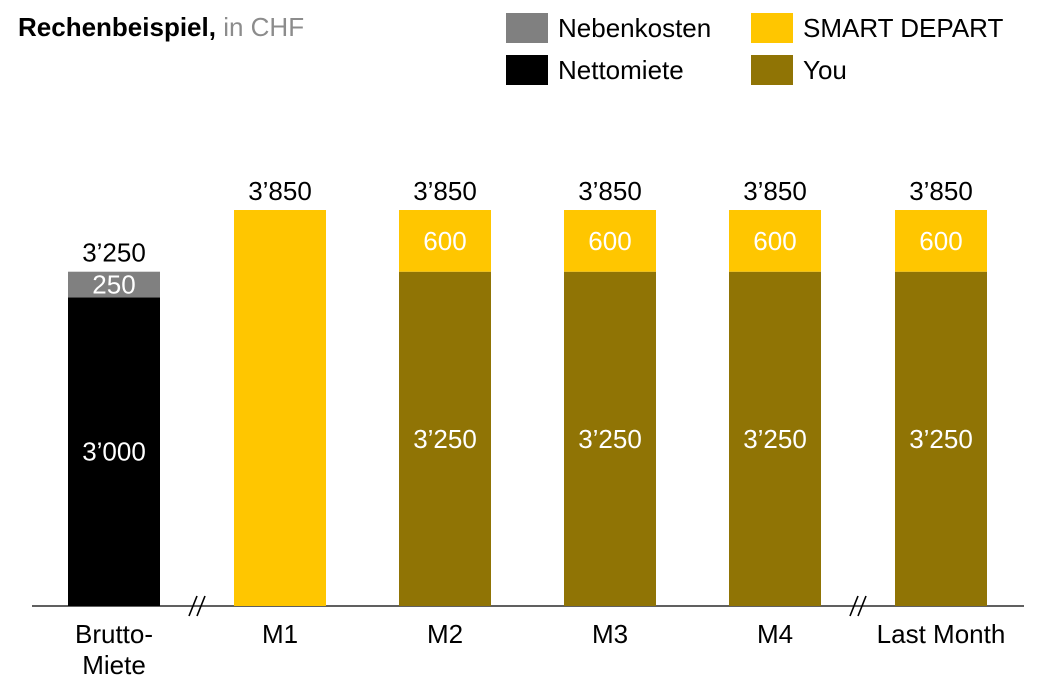  I want to click on segment-label-5-smart-depart: 600, so click(774, 241).